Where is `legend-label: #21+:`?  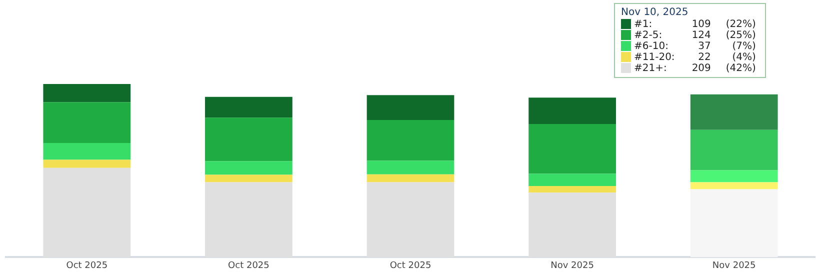
legend-label: #21+: is located at coordinates (651, 68).